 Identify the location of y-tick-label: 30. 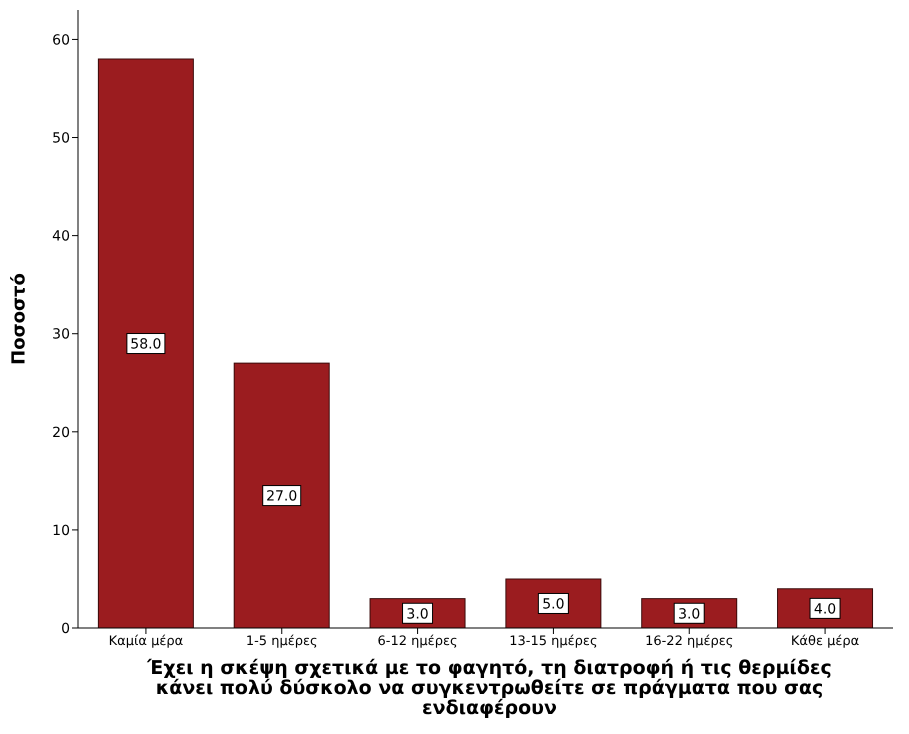
(61, 334).